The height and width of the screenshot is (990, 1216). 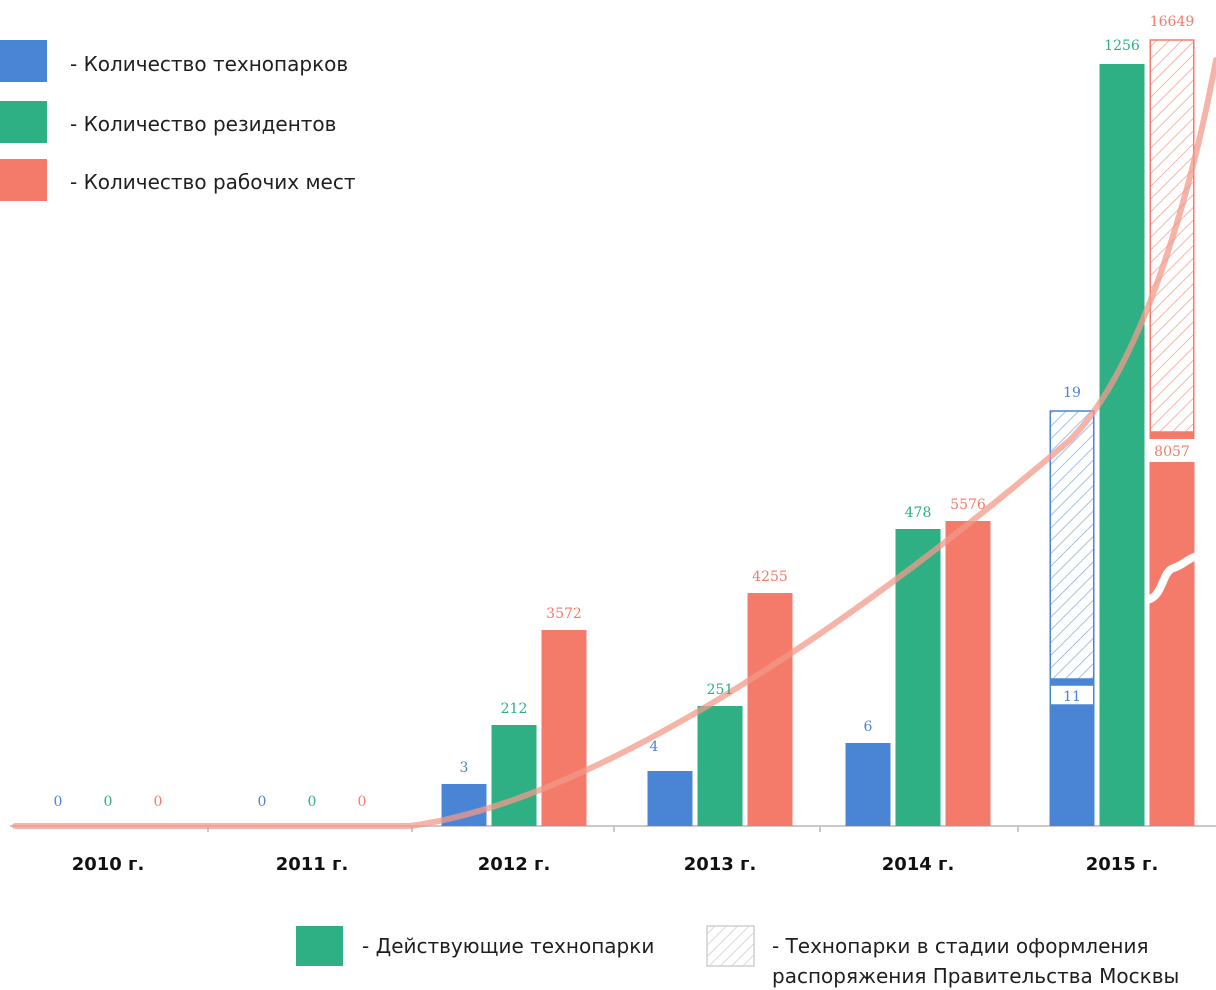 I want to click on value-label-residents: 1256, so click(x=1122, y=46).